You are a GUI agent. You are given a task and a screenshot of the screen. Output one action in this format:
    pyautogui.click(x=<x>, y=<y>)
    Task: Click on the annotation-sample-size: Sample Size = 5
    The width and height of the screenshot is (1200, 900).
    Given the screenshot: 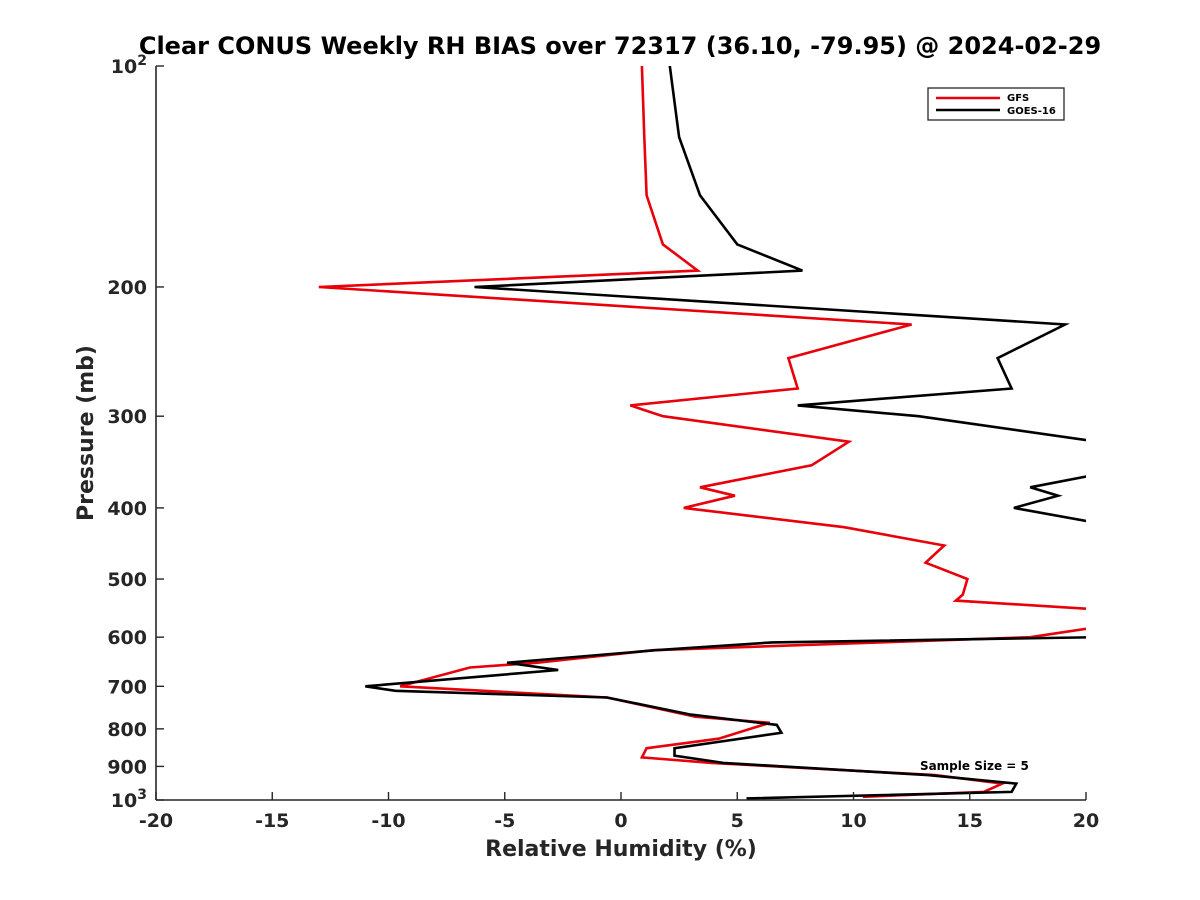 What is the action you would take?
    pyautogui.click(x=974, y=766)
    